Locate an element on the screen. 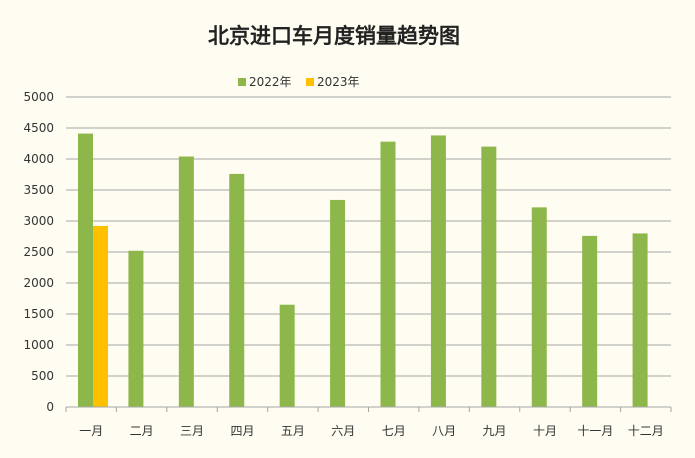  x-tick-label: 九月 is located at coordinates (495, 431).